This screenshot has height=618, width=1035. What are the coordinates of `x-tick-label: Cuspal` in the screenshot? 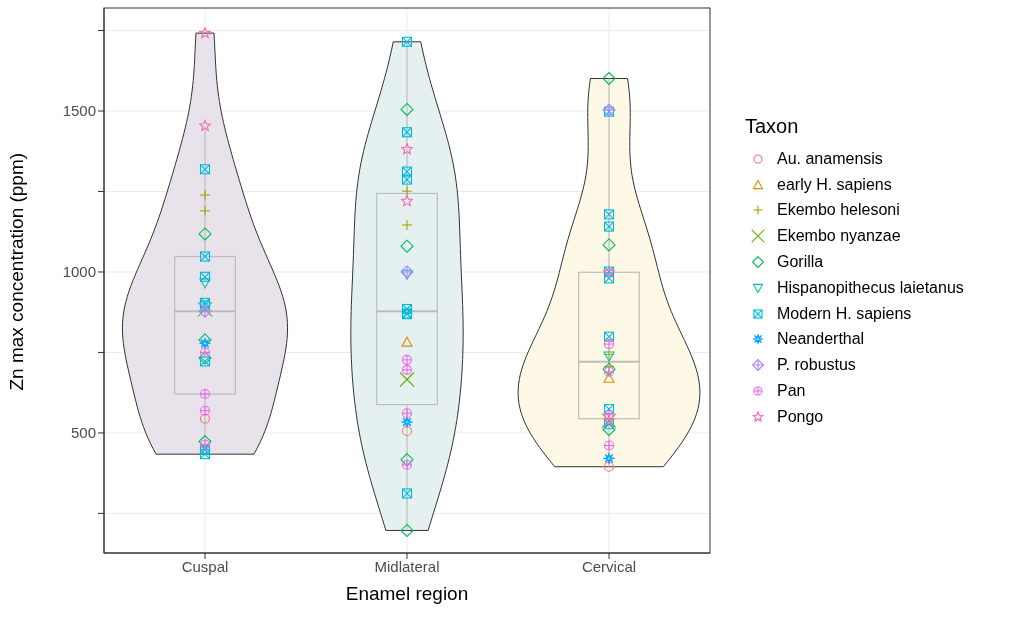 It's located at (205, 566).